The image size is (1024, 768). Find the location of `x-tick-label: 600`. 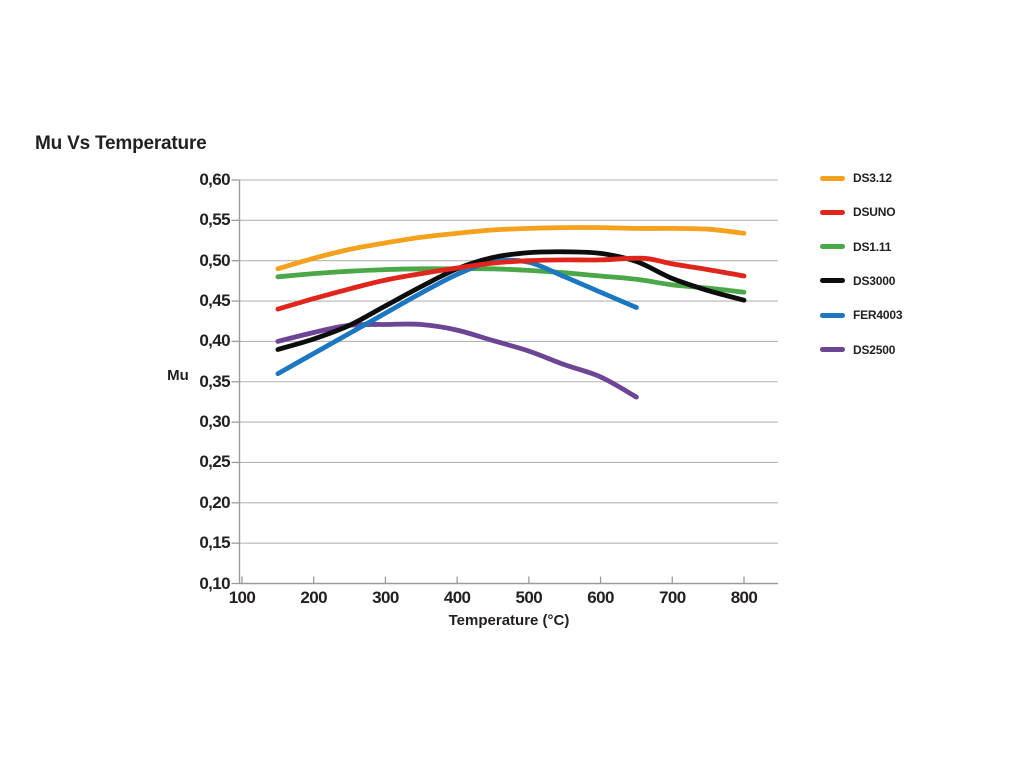

x-tick-label: 600 is located at coordinates (600, 597).